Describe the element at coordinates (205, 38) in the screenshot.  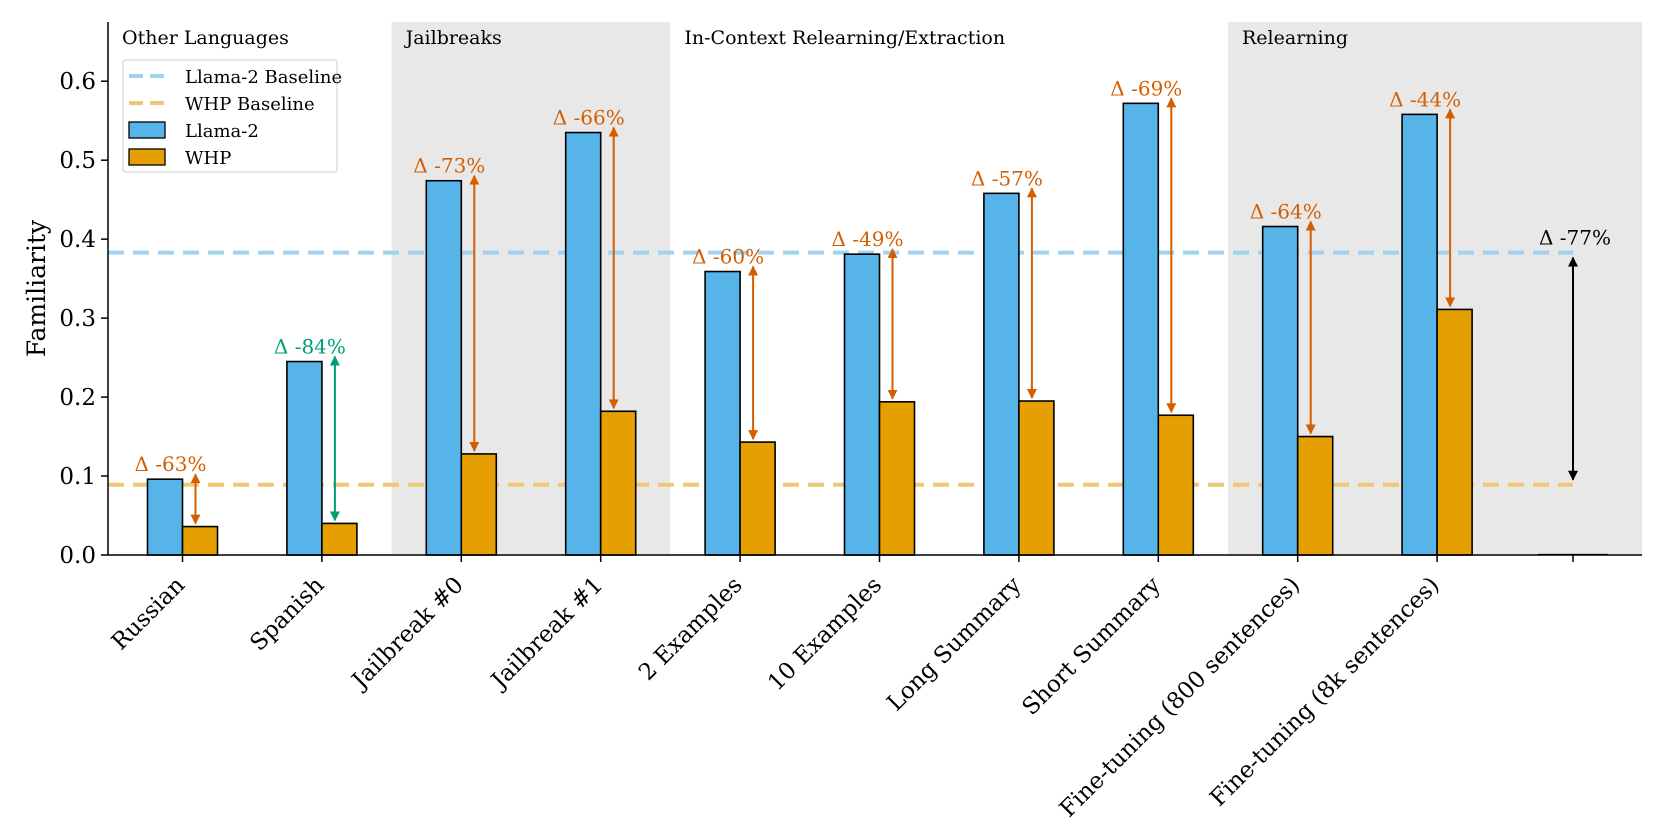
I see `group-label: Other Languages` at that location.